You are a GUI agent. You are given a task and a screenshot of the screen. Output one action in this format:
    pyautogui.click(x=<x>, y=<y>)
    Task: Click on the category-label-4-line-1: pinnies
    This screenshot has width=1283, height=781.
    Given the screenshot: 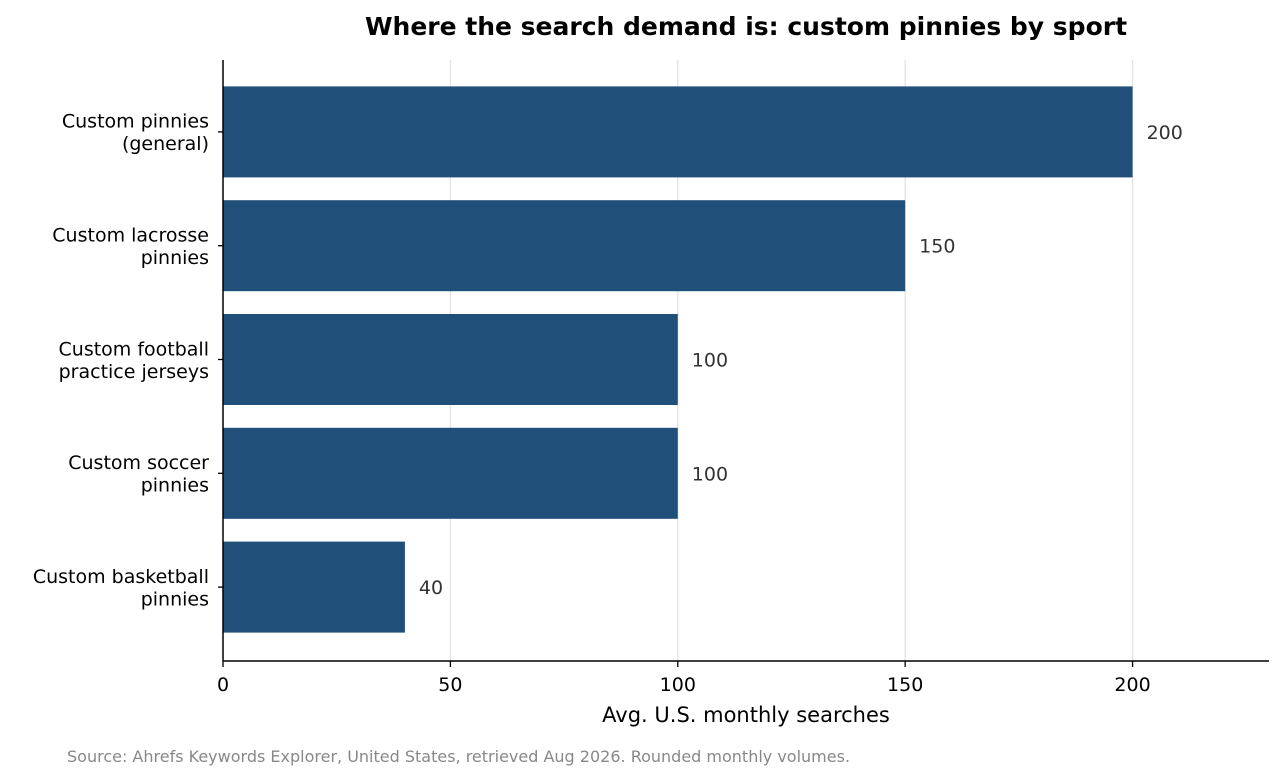 What is the action you would take?
    pyautogui.click(x=175, y=599)
    